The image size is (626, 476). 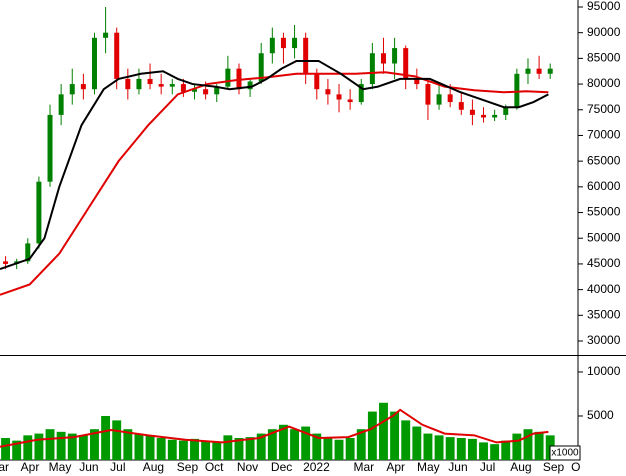 What do you see at coordinates (214, 467) in the screenshot?
I see `x-tick-label: Oct` at bounding box center [214, 467].